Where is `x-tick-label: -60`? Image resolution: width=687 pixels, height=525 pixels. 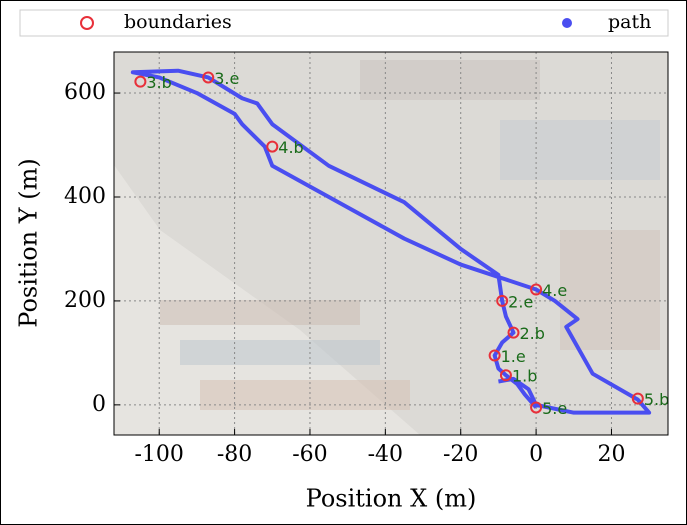
x-tick-label: -60 is located at coordinates (309, 454).